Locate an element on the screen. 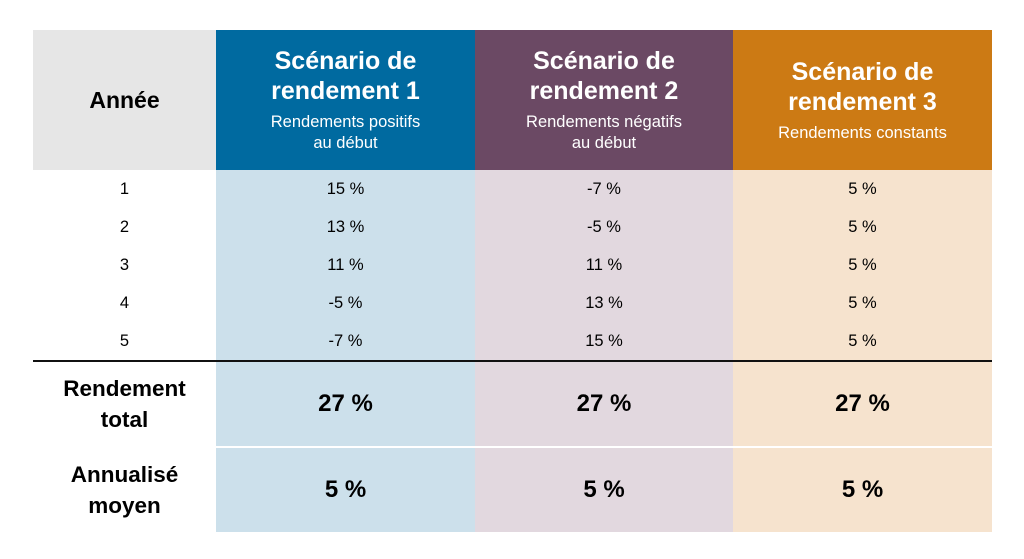 This screenshot has height=559, width=1024. header-scenario-3-title: Scénario de rendement 3 is located at coordinates (862, 87).